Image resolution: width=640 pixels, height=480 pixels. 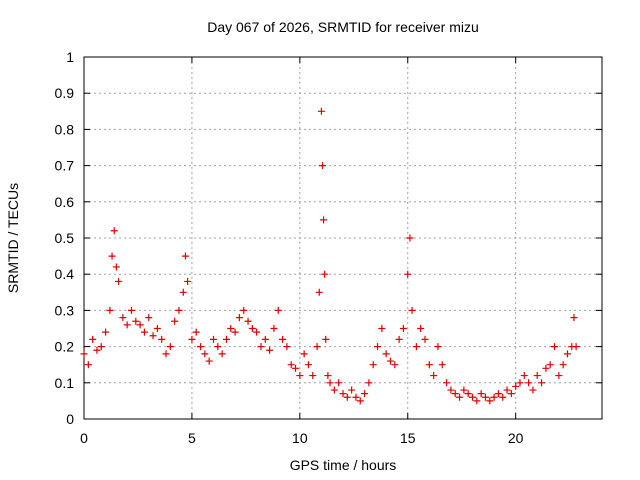 What do you see at coordinates (84, 438) in the screenshot?
I see `x-tick-label: 0` at bounding box center [84, 438].